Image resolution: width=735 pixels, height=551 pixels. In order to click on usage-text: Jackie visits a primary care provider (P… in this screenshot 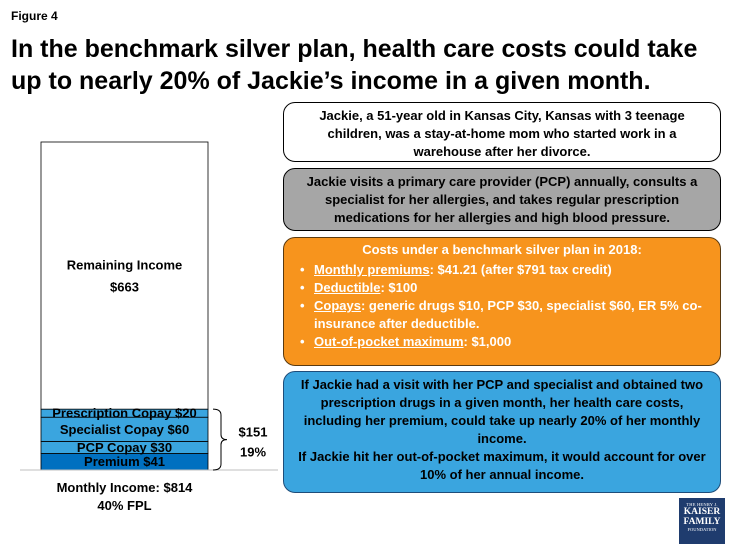, I will do `click(502, 199)`.